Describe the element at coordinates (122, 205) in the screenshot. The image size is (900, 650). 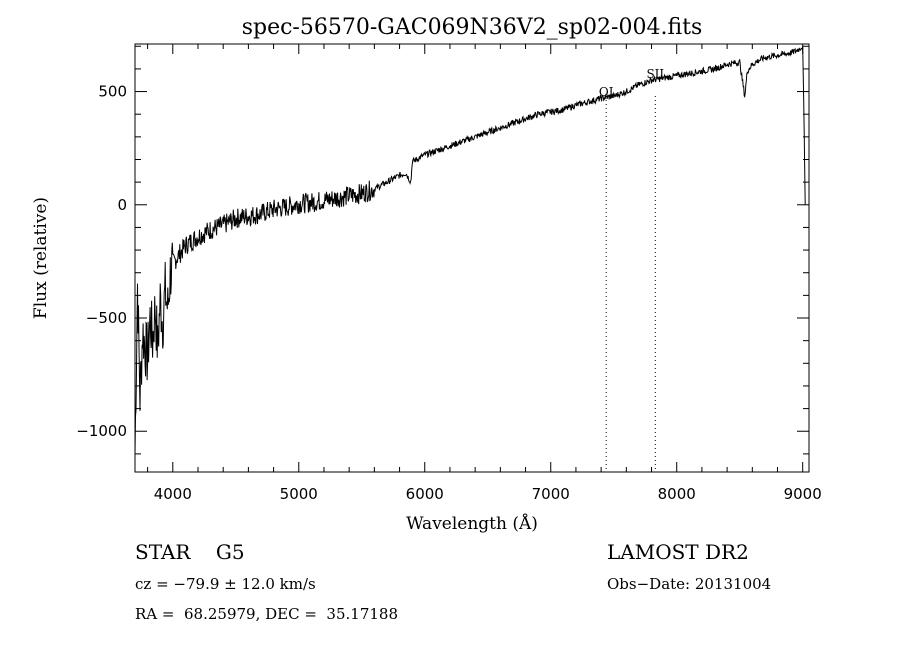
I see `y-tick-label: 0` at that location.